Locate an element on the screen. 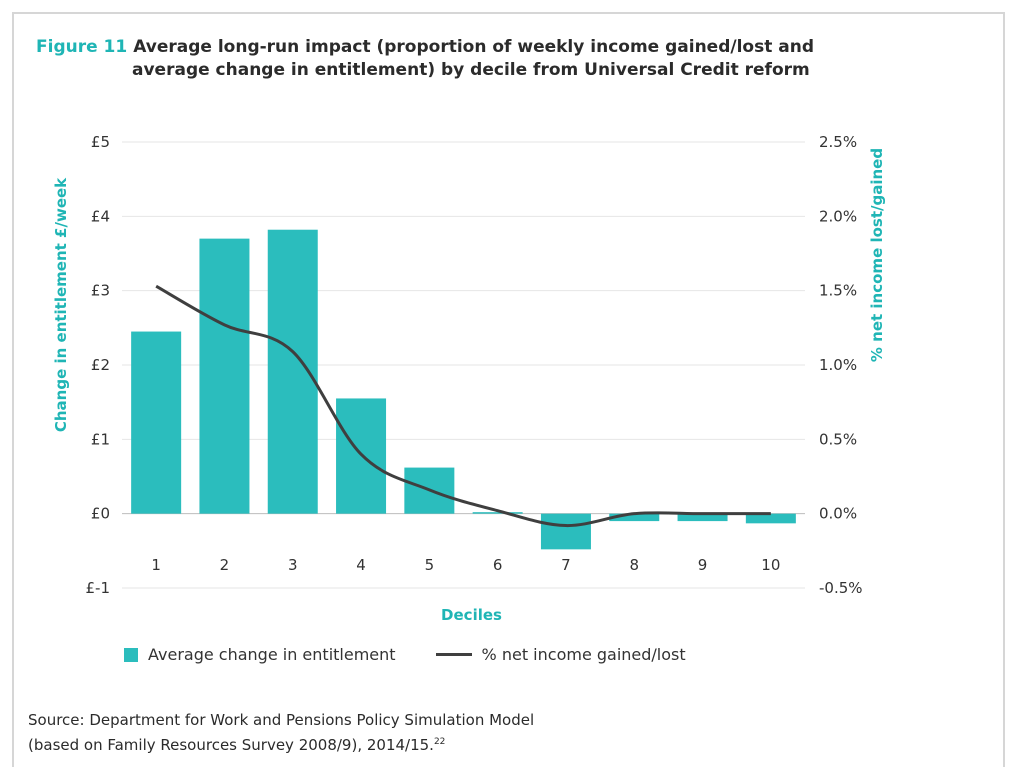 Image resolution: width=1017 pixels, height=767 pixels. y-left-tick-label: £1 is located at coordinates (100, 439).